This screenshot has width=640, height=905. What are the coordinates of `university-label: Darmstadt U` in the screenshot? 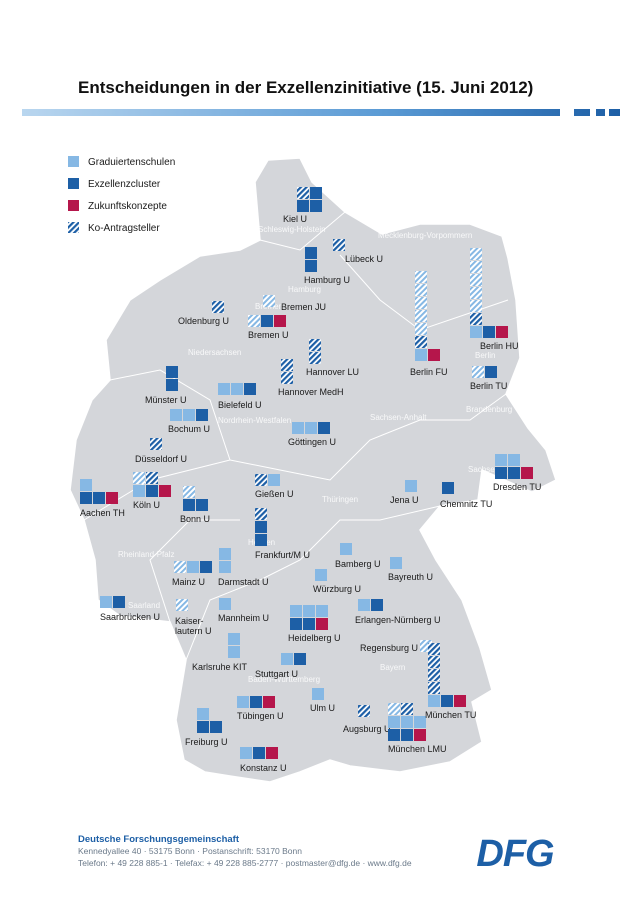 It's located at (243, 582).